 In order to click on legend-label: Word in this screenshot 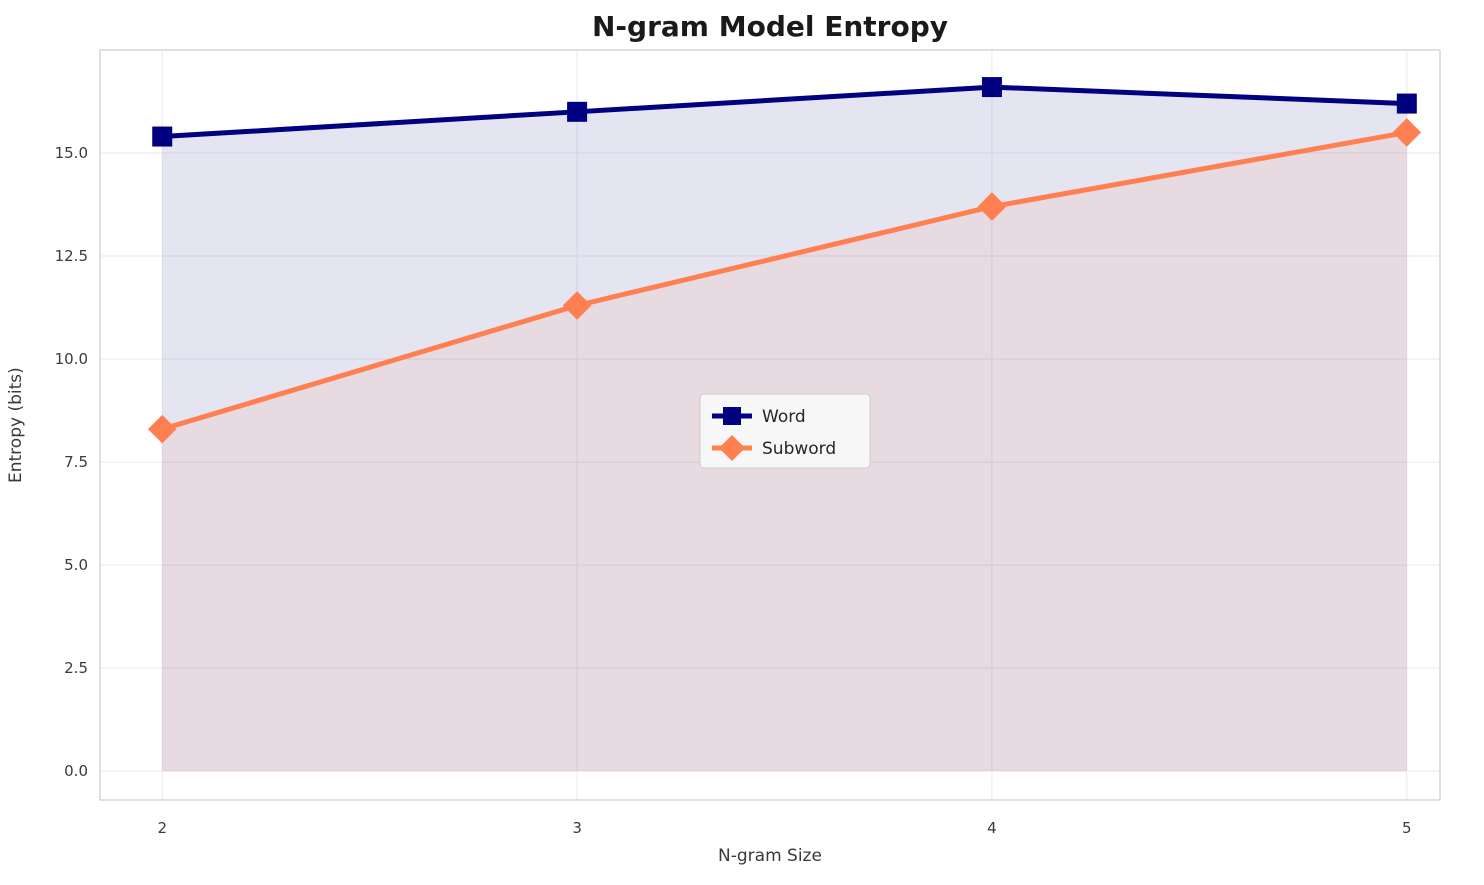, I will do `click(784, 417)`.